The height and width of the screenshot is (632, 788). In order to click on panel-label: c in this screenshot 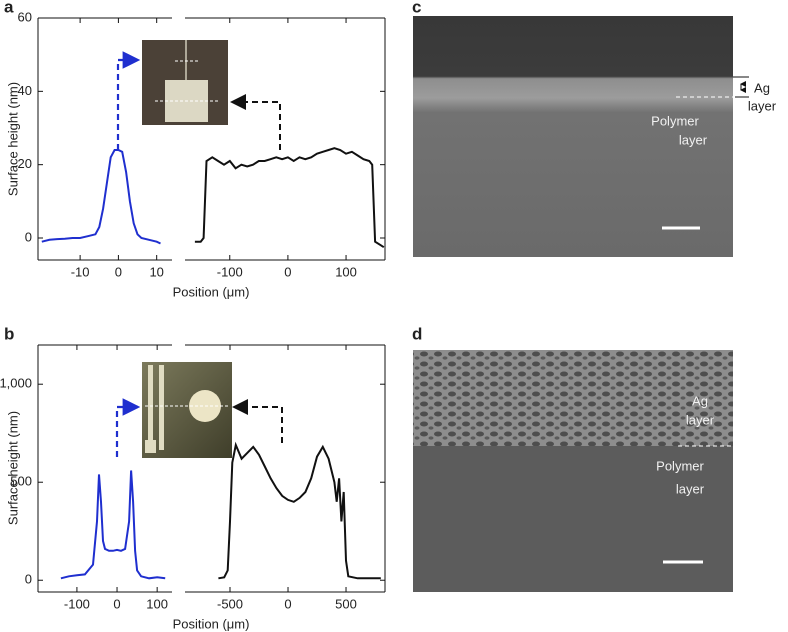, I will do `click(416, 8)`.